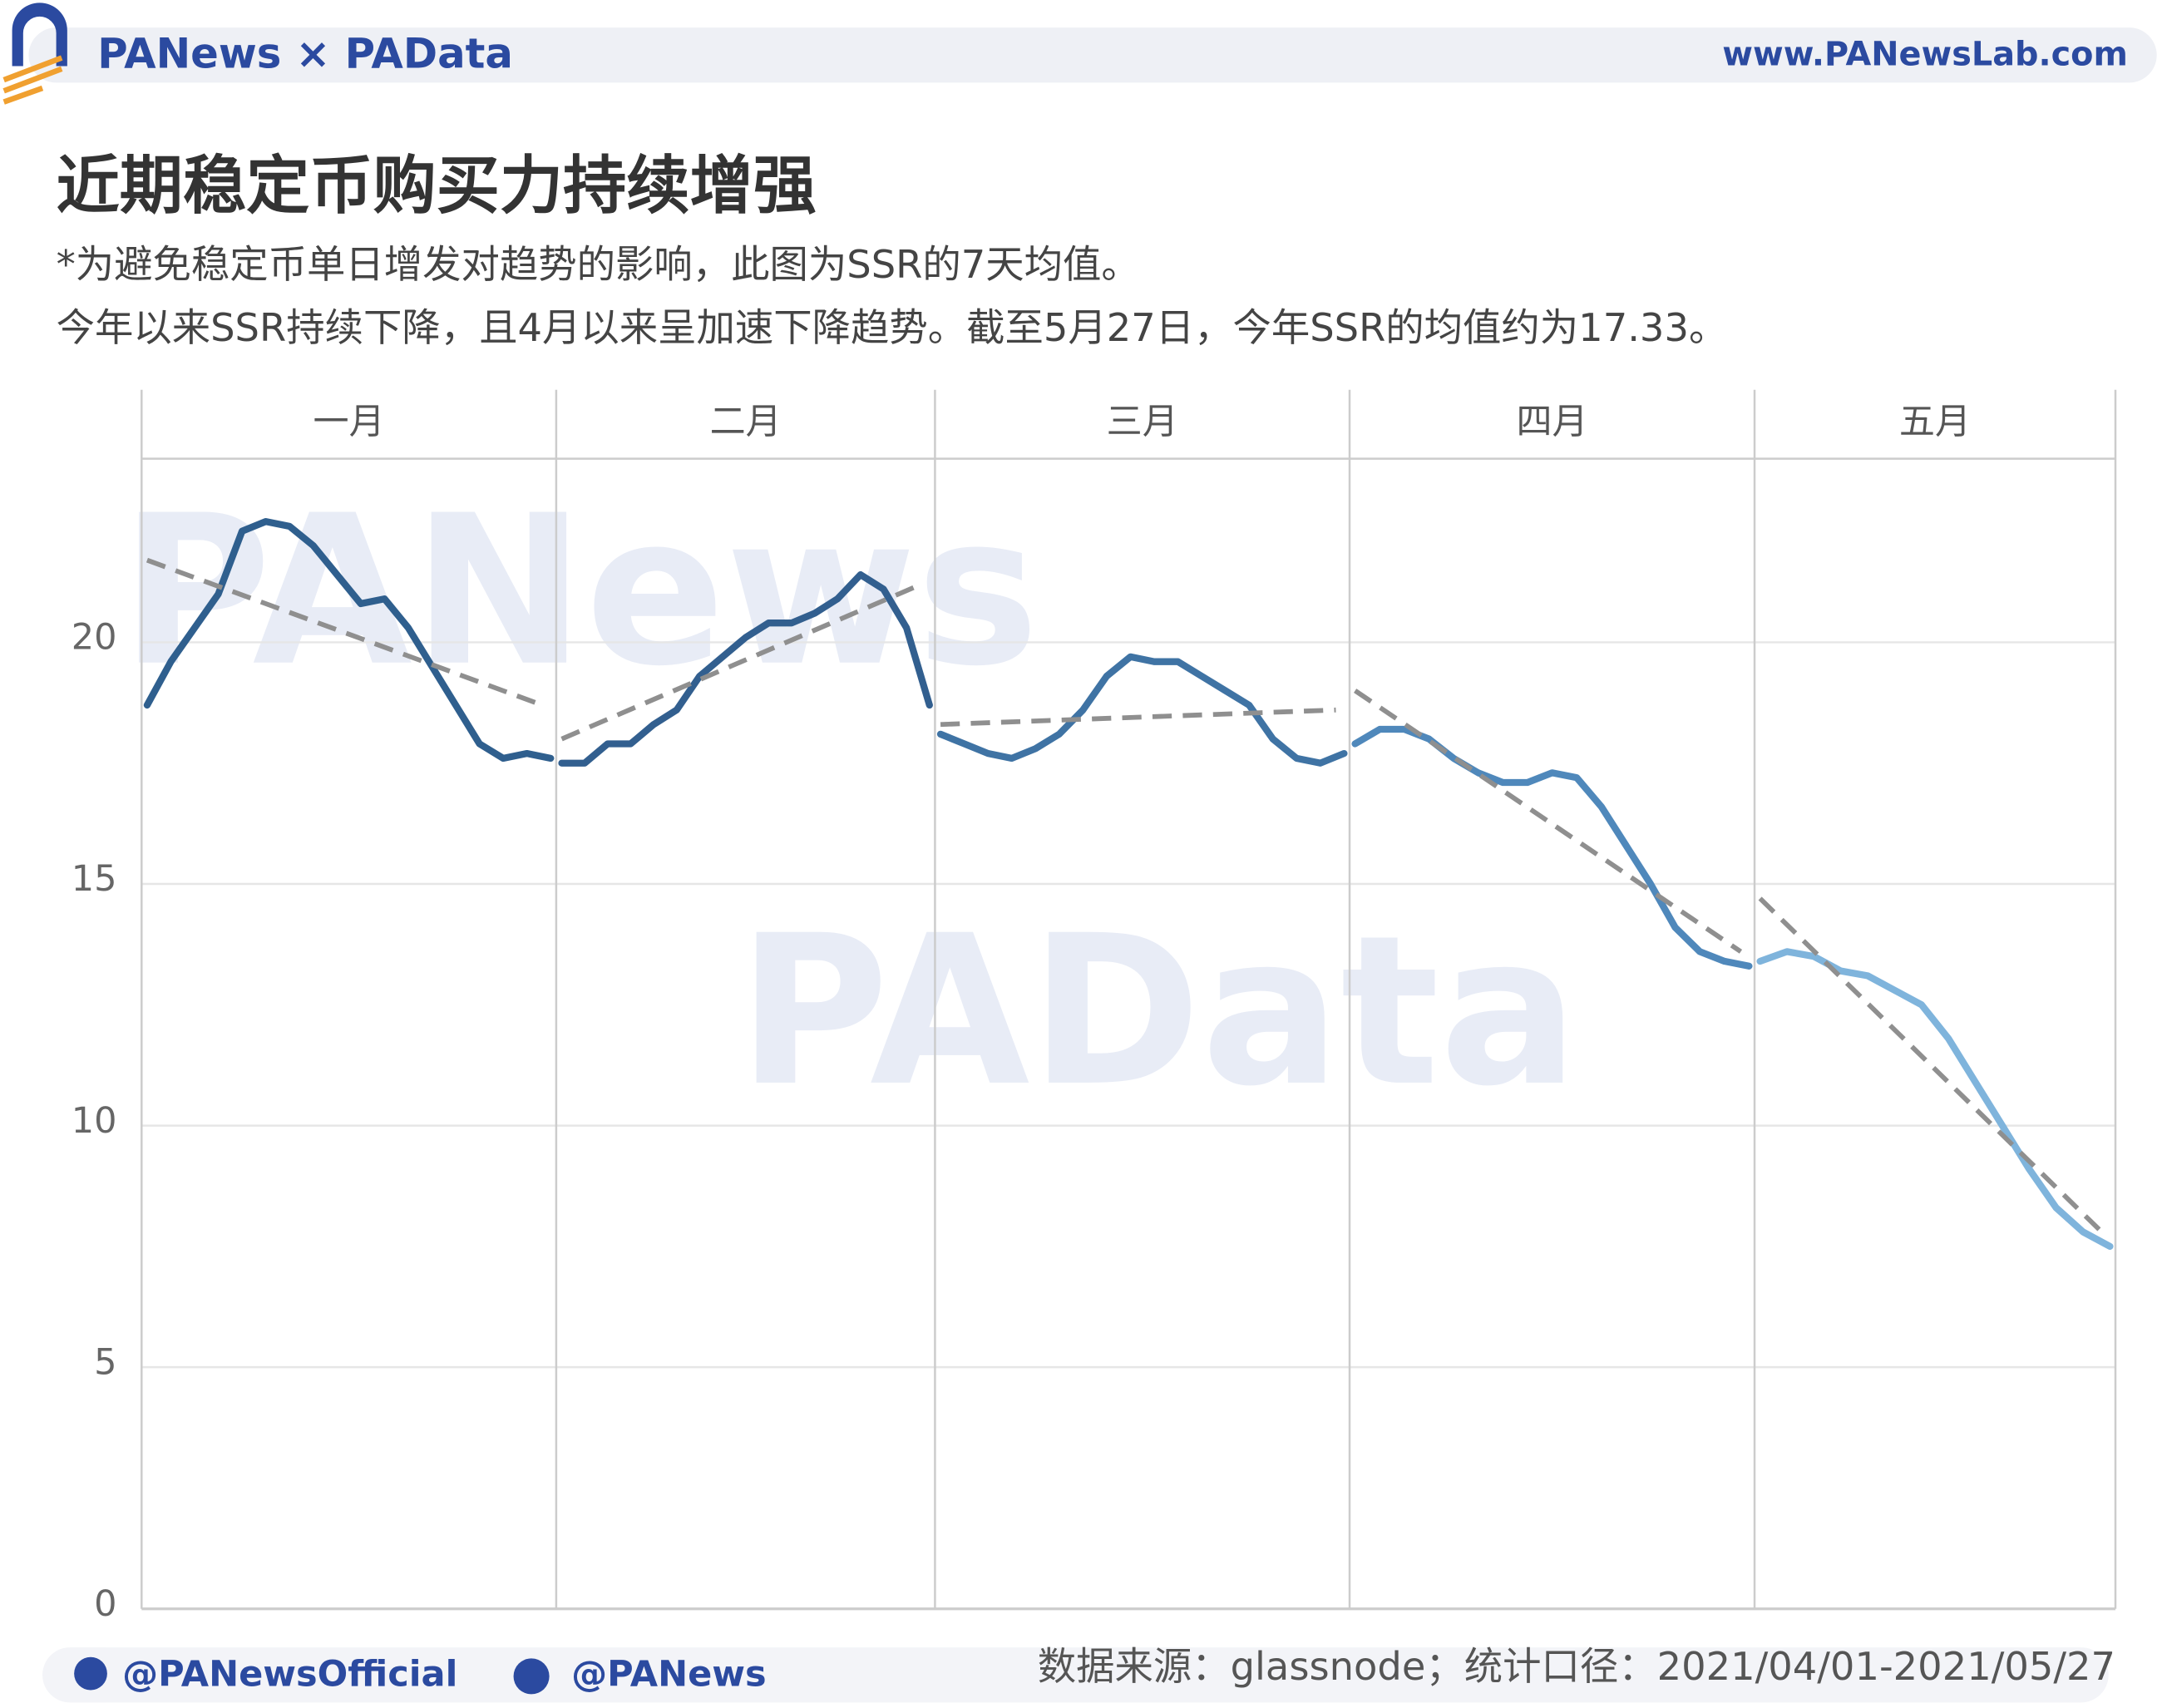 This screenshot has width=2162, height=1708. Describe the element at coordinates (105, 1604) in the screenshot. I see `y-tick-label: 0` at that location.